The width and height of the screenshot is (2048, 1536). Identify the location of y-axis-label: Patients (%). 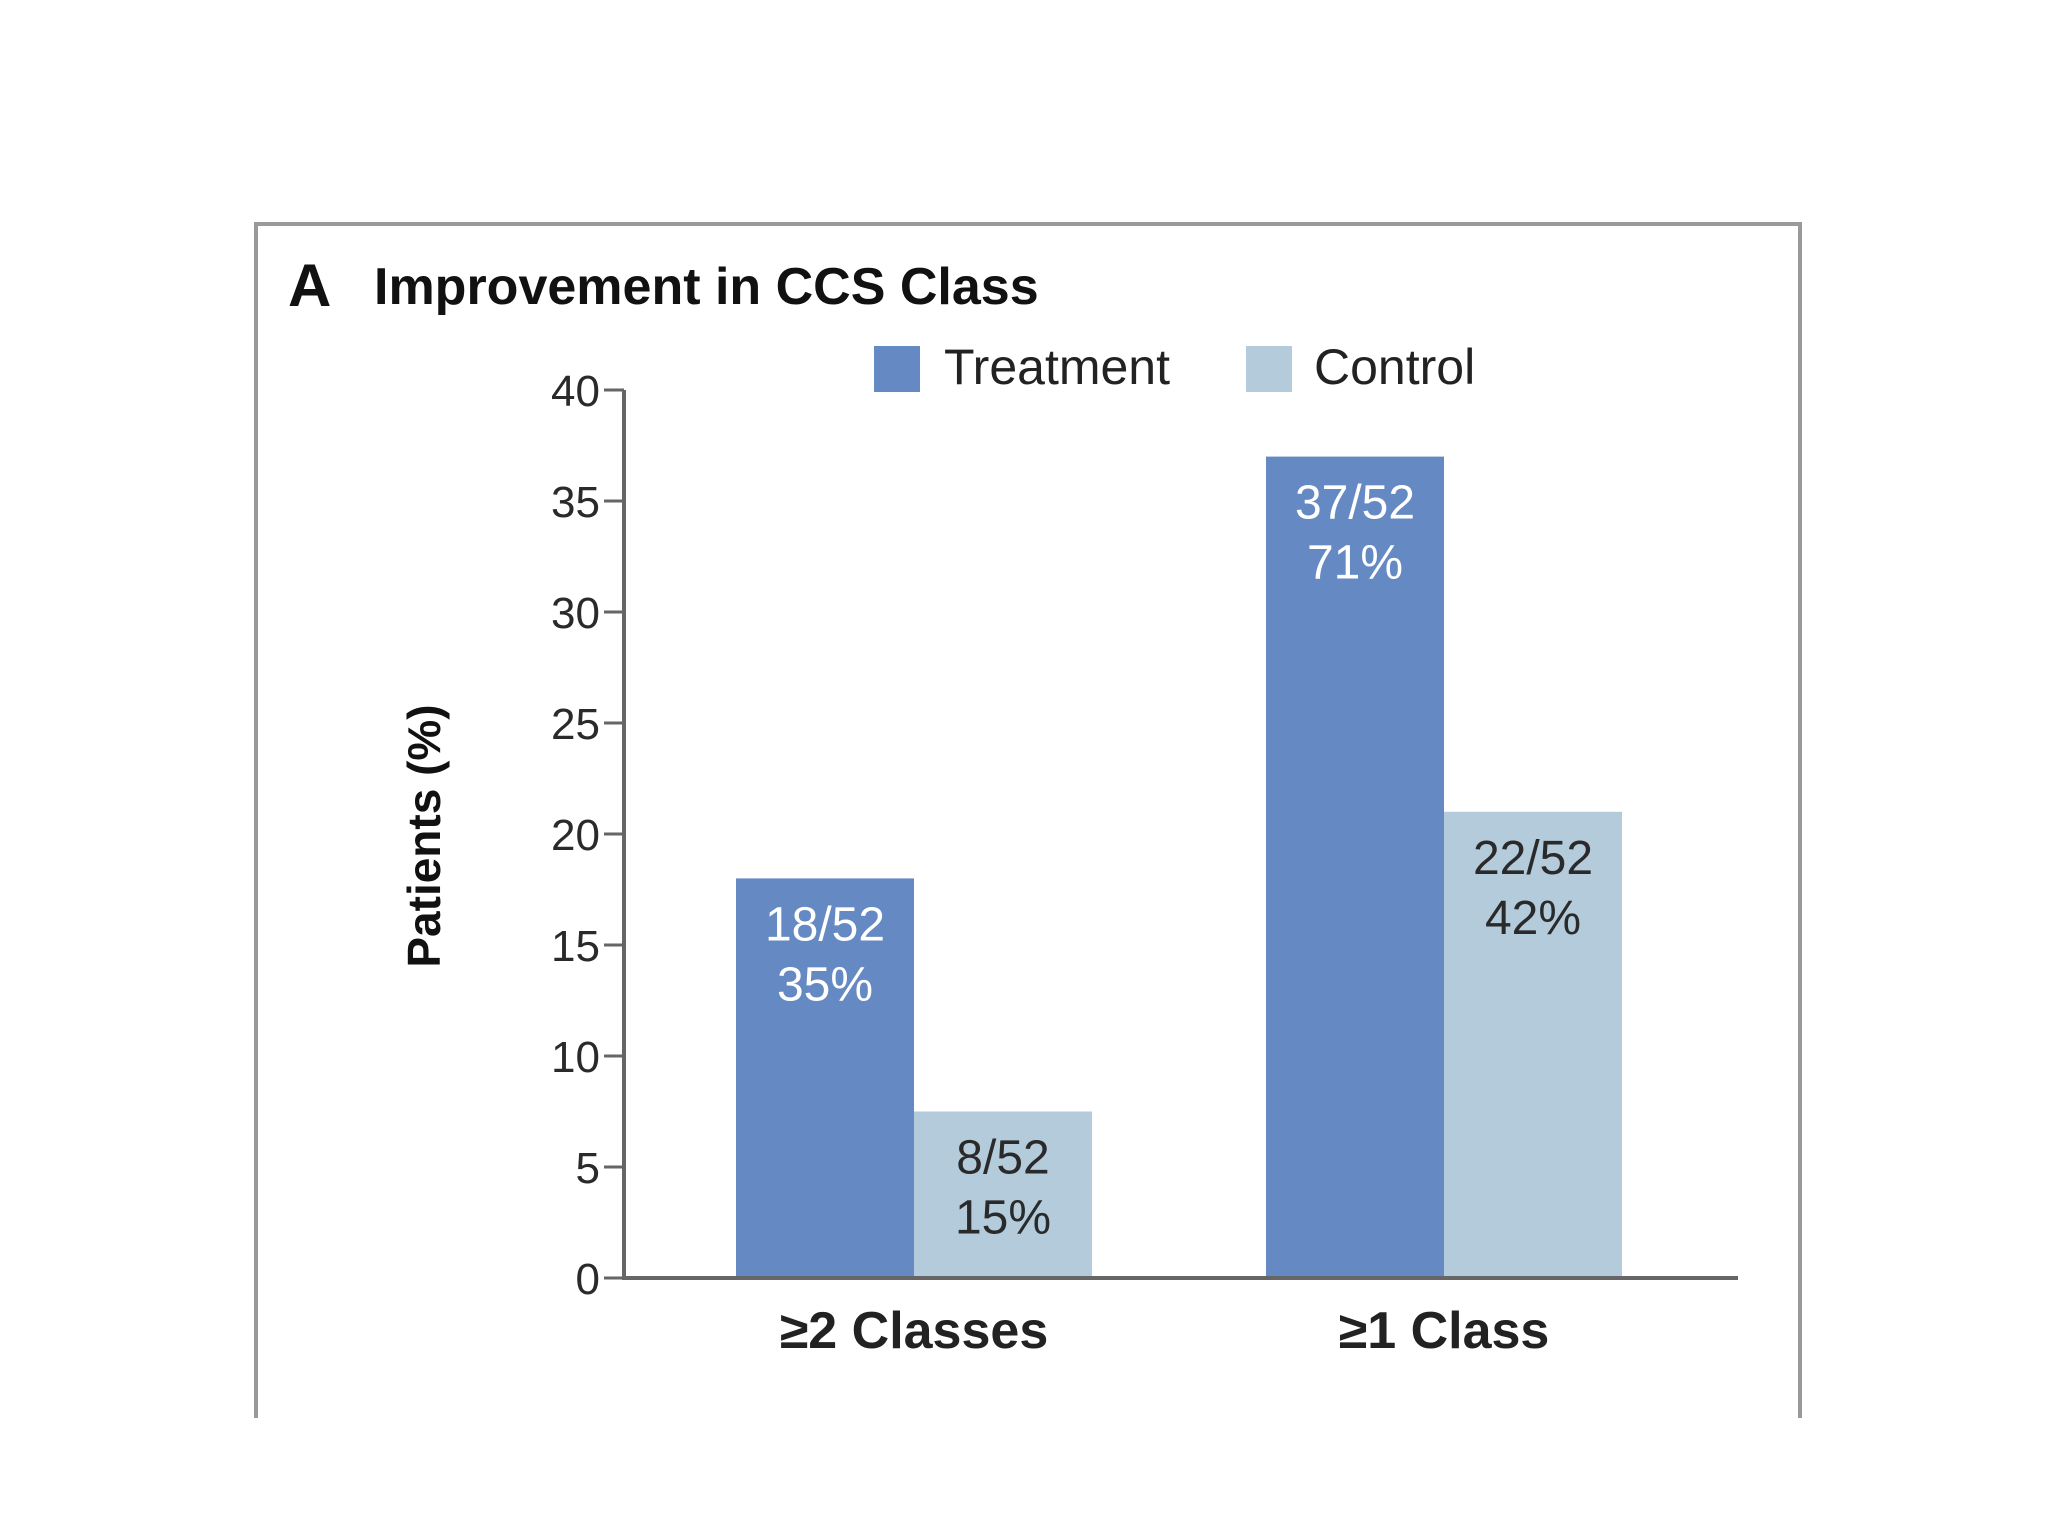
(424, 835).